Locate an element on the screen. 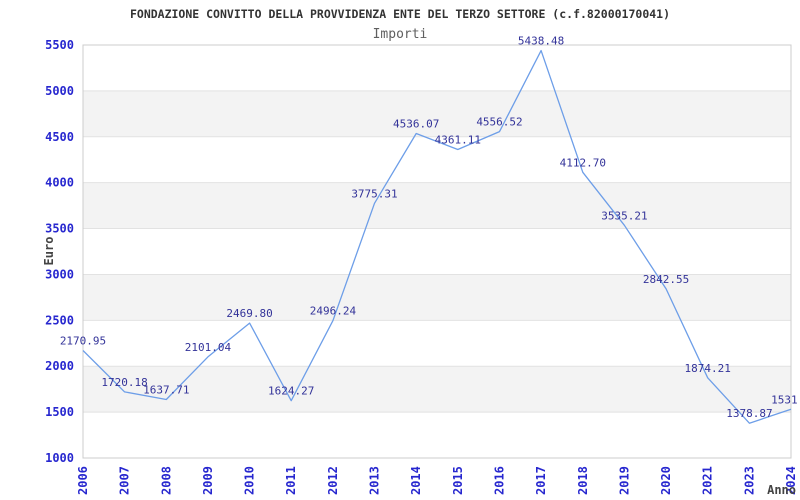 Image resolution: width=800 pixels, height=500 pixels. y-tick-label: 3500 is located at coordinates (59, 229).